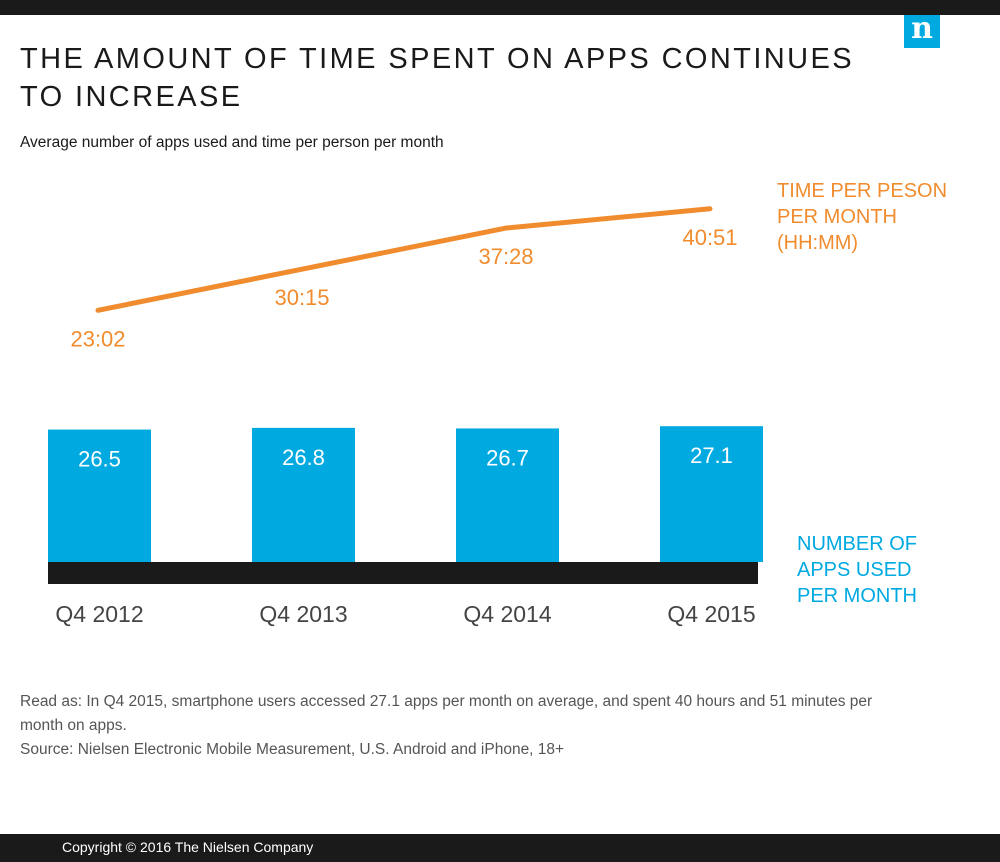  What do you see at coordinates (507, 614) in the screenshot?
I see `x-tick-label: Q4 2014` at bounding box center [507, 614].